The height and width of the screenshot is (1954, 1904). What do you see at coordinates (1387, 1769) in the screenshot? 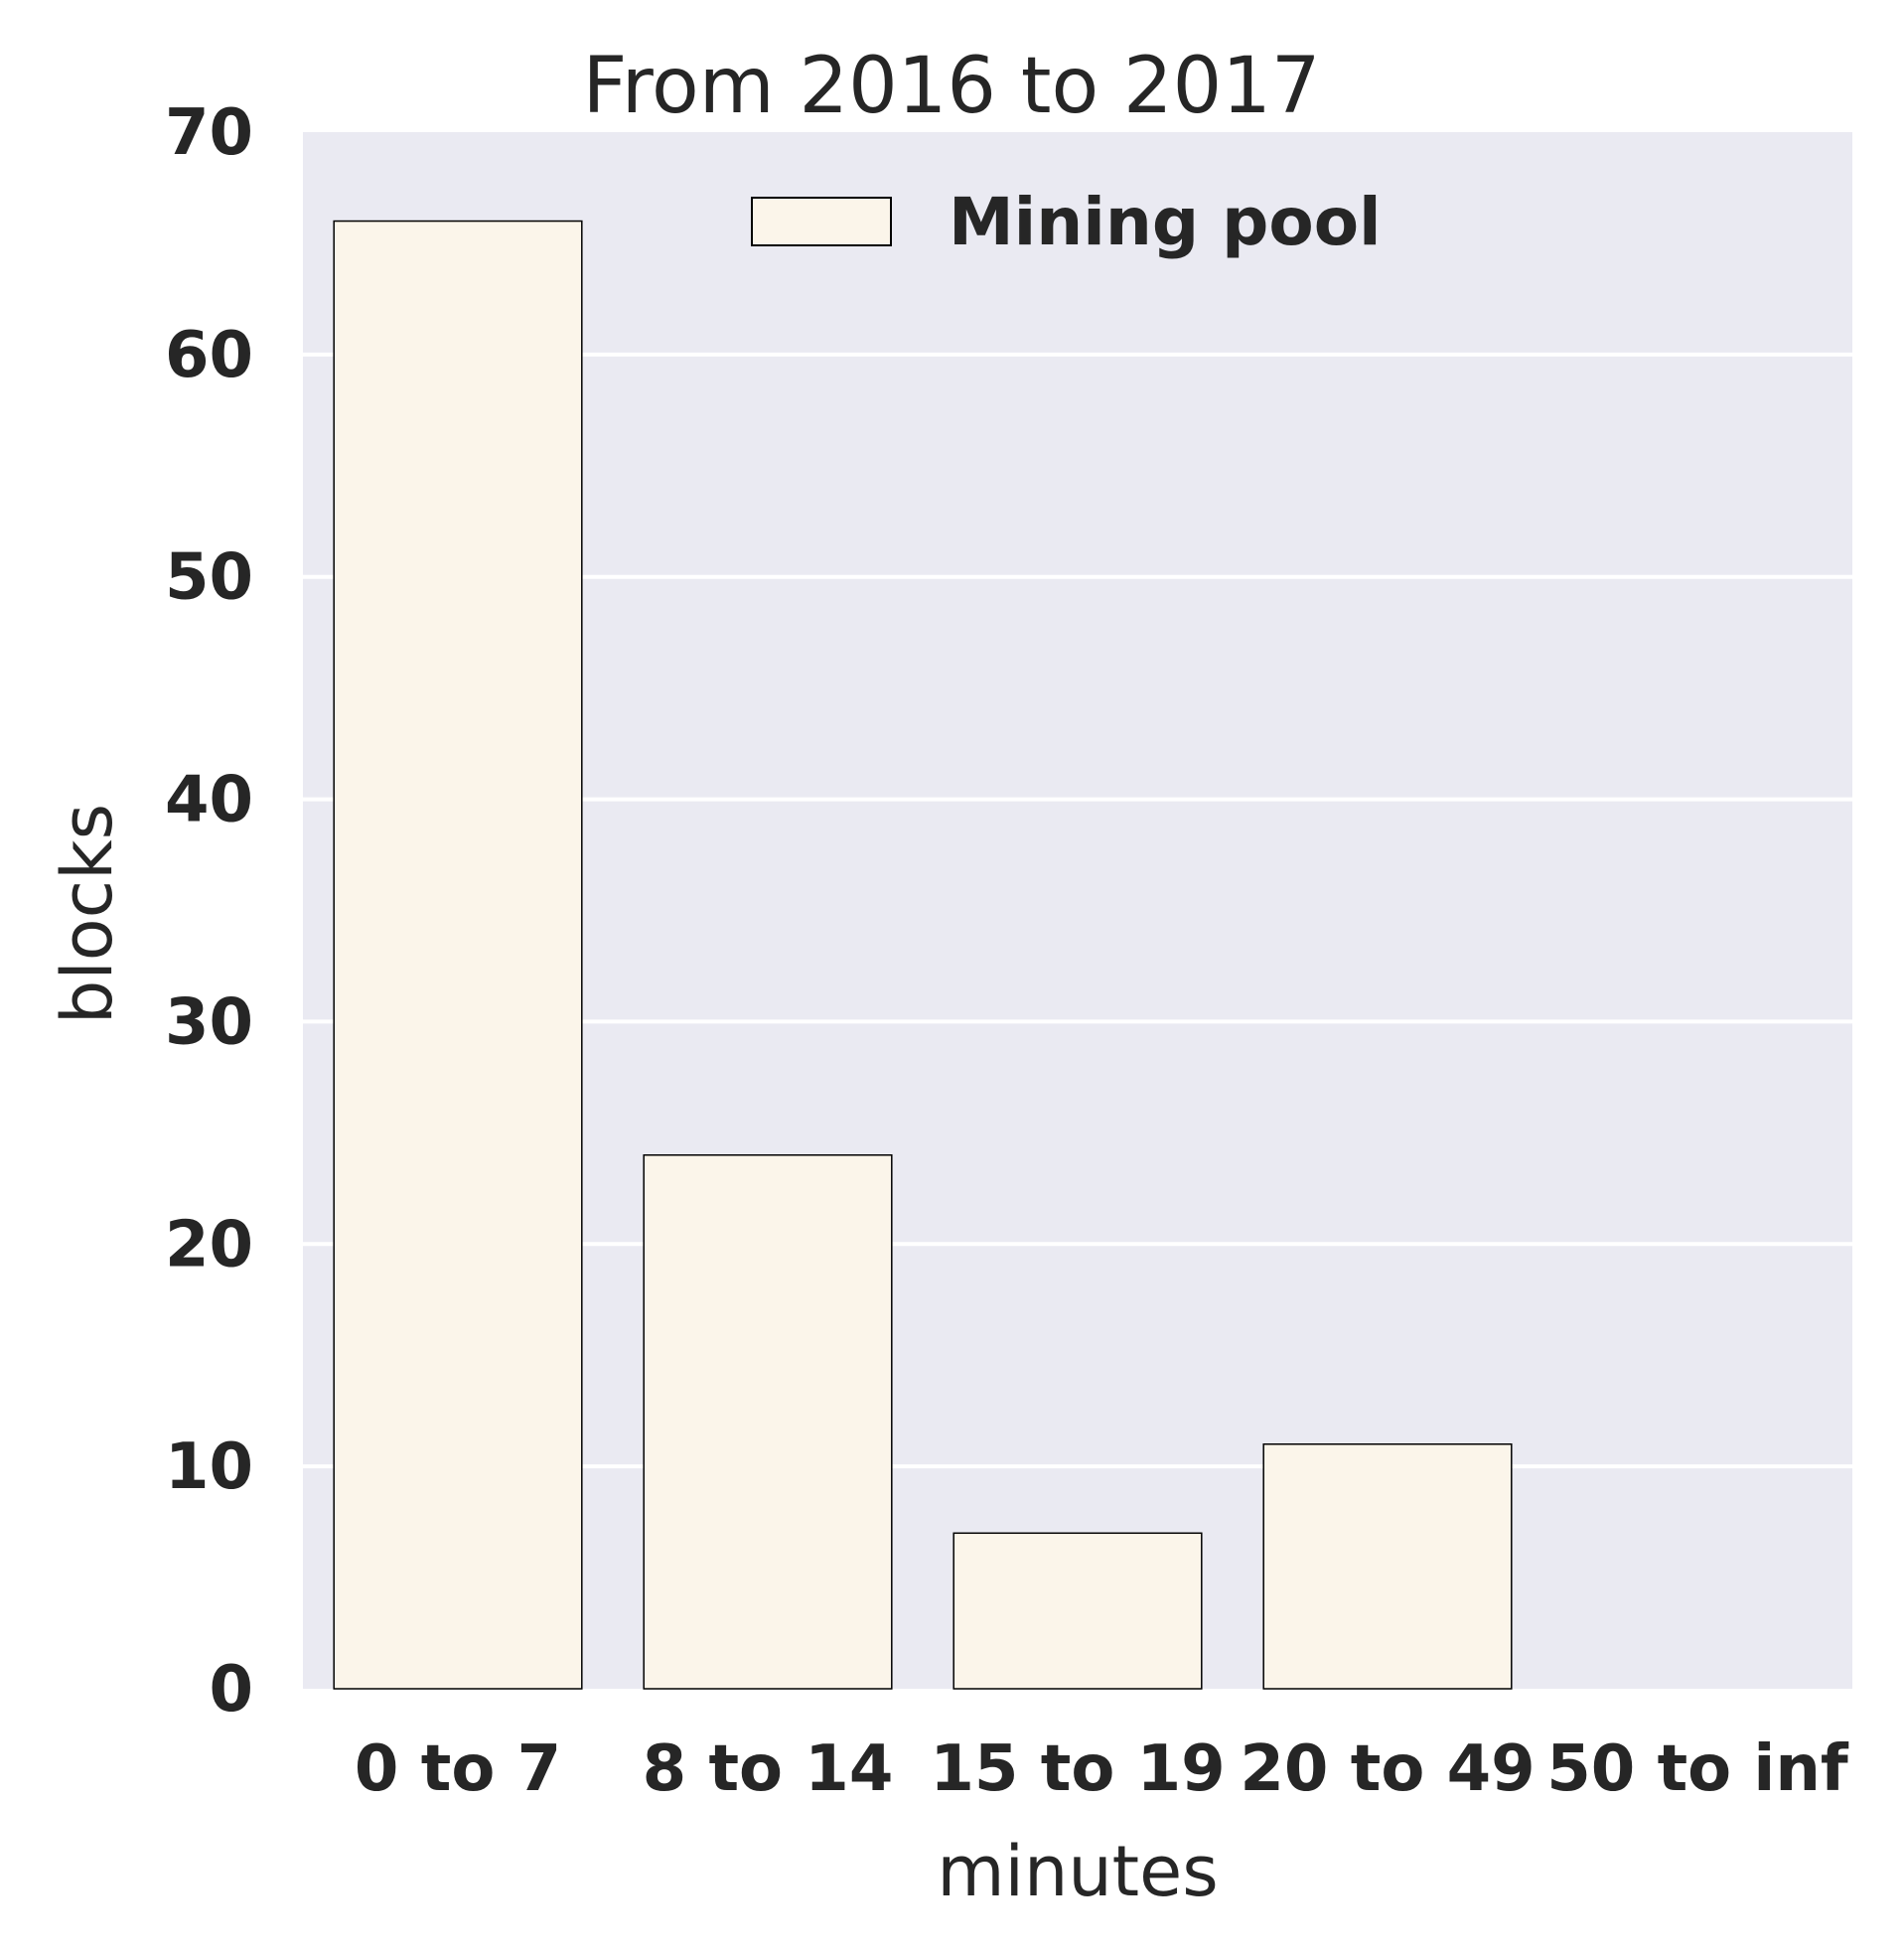
I see `x-tick-label: 20 to 49` at bounding box center [1387, 1769].